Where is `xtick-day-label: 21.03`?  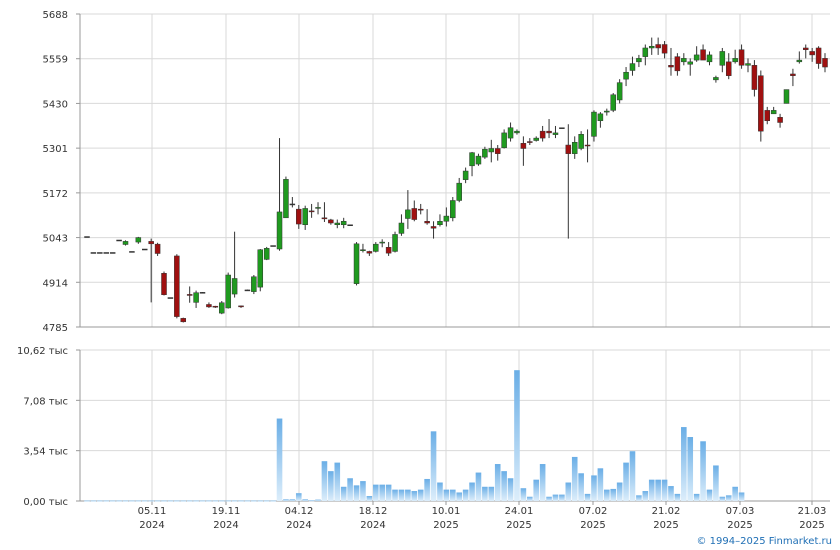
xtick-day-label: 21.03 is located at coordinates (812, 511).